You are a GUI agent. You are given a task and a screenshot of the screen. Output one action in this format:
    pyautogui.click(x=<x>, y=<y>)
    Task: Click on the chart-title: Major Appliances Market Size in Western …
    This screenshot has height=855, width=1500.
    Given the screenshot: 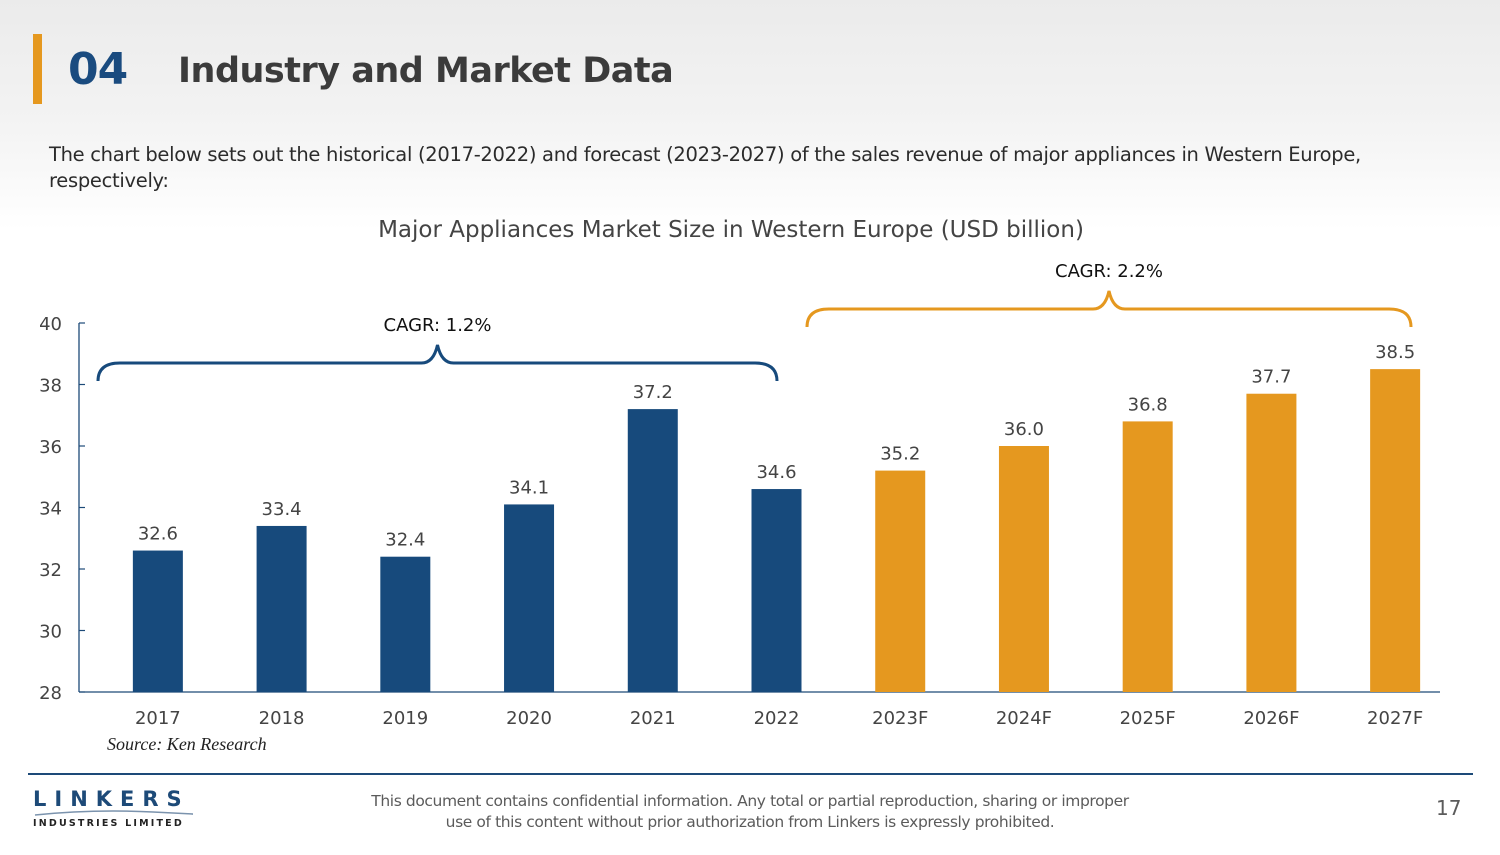 What is the action you would take?
    pyautogui.click(x=731, y=230)
    